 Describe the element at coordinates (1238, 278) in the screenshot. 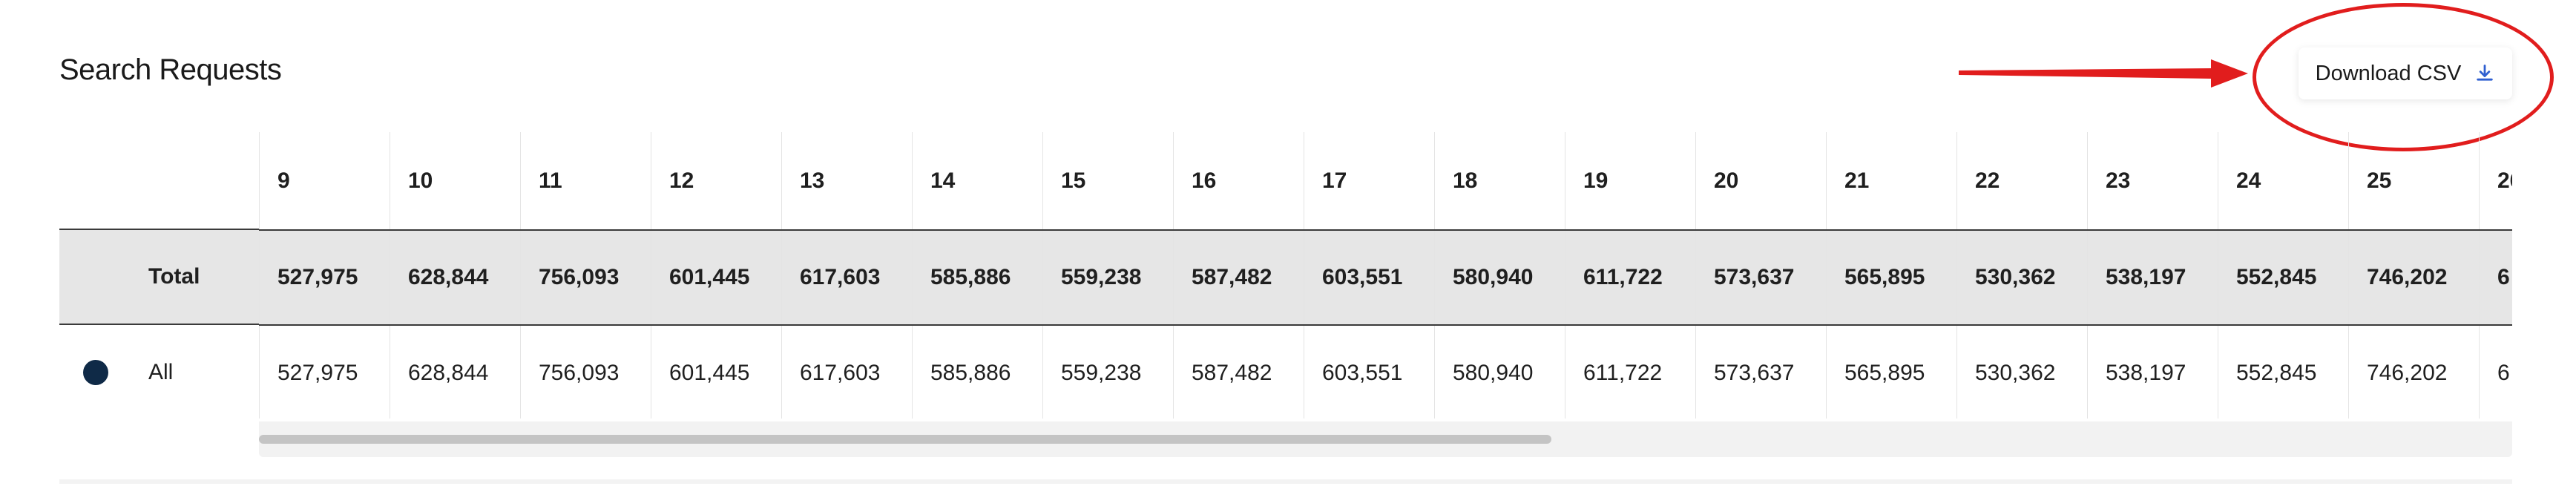

I see `total-cell: 587,482` at that location.